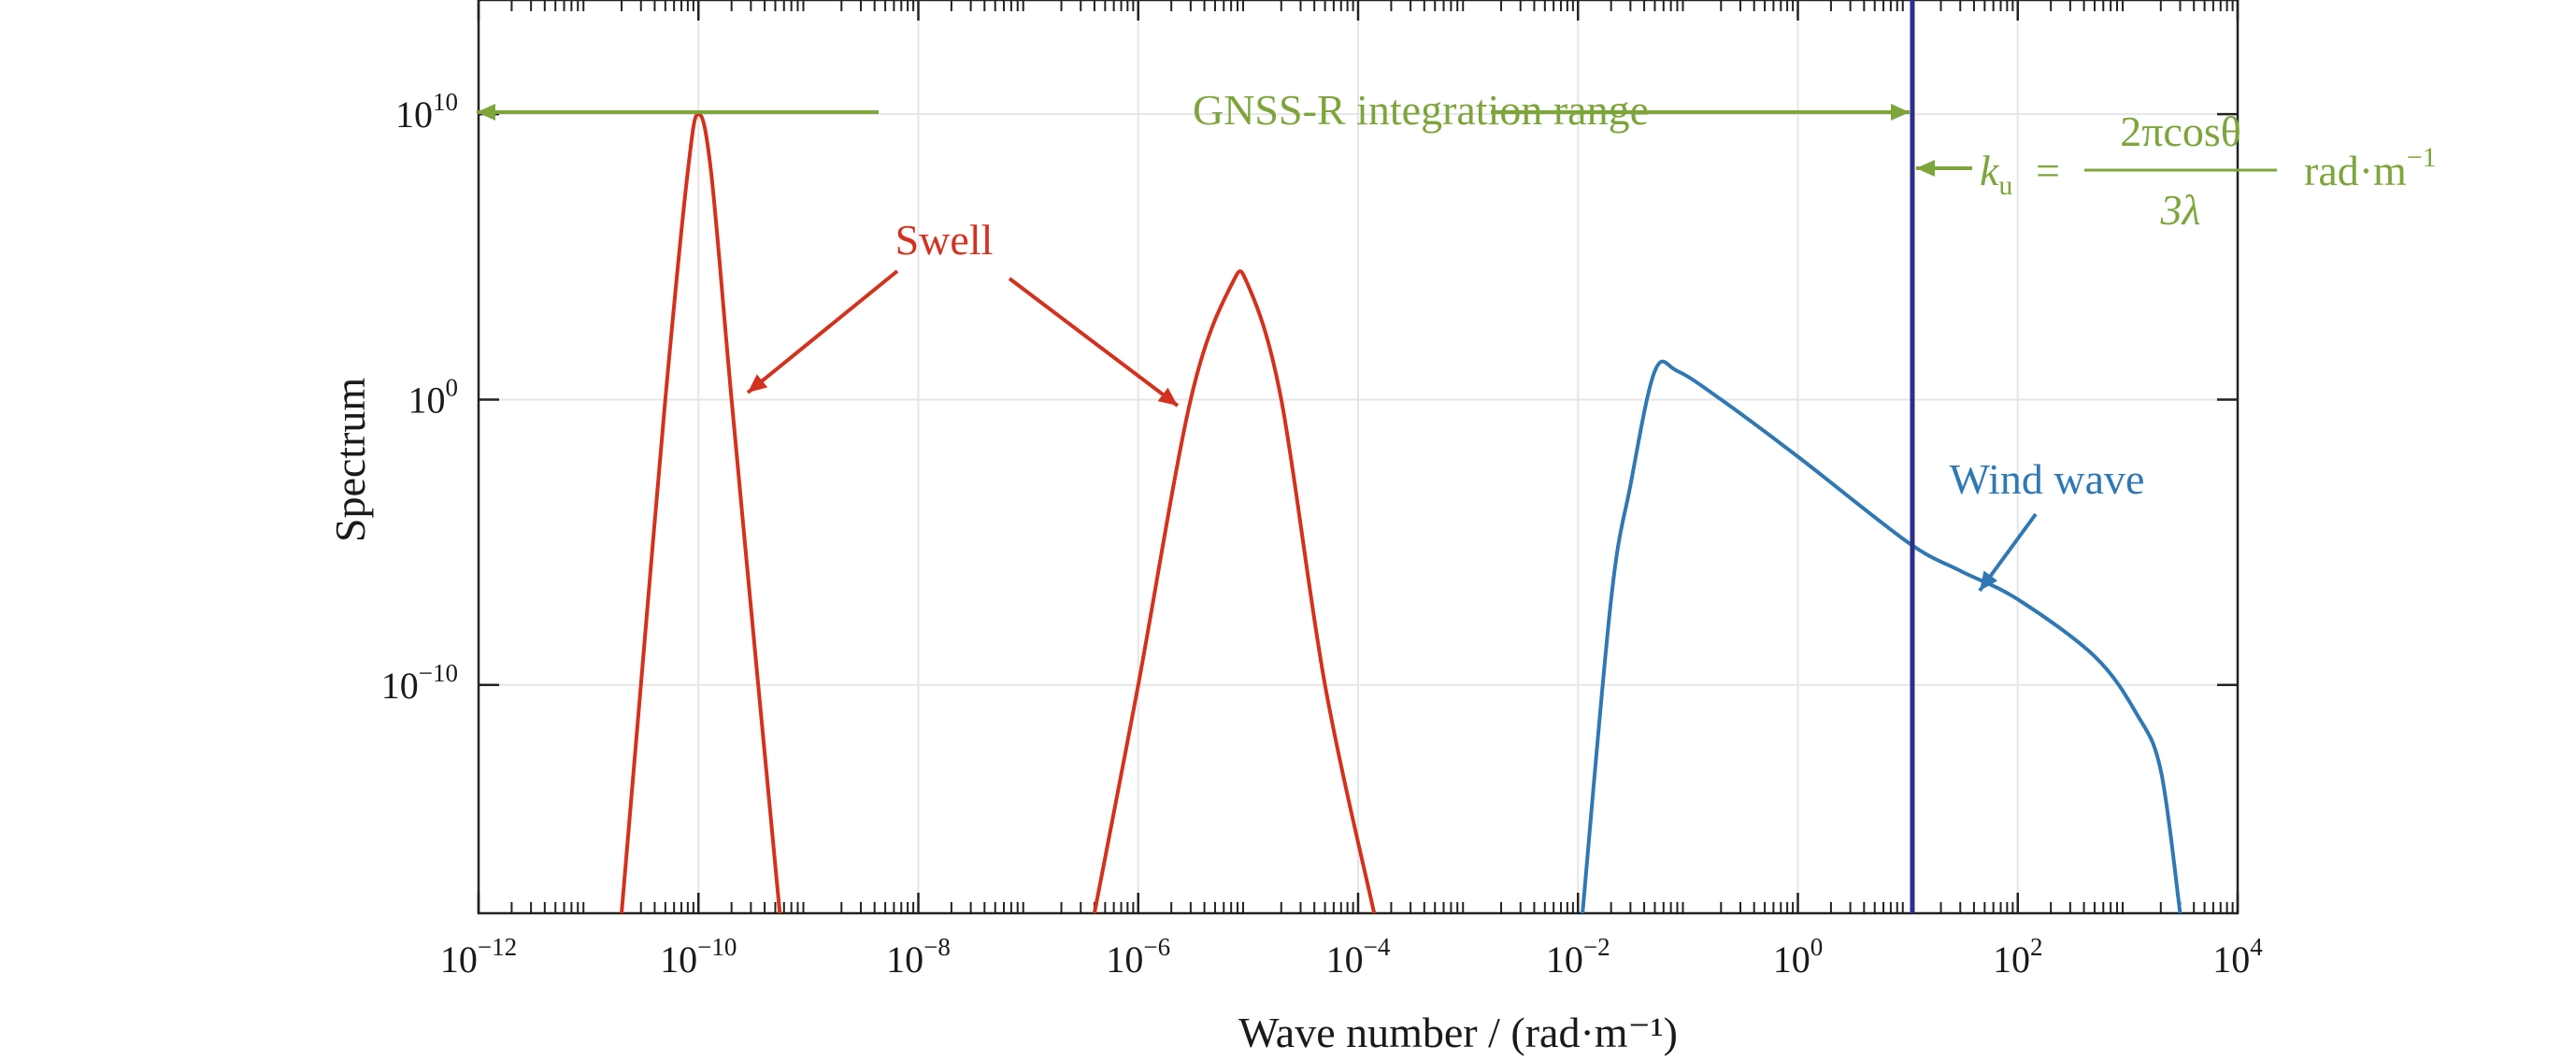  I want to click on x-tick-label-2: 10⁻⁸, so click(918, 957).